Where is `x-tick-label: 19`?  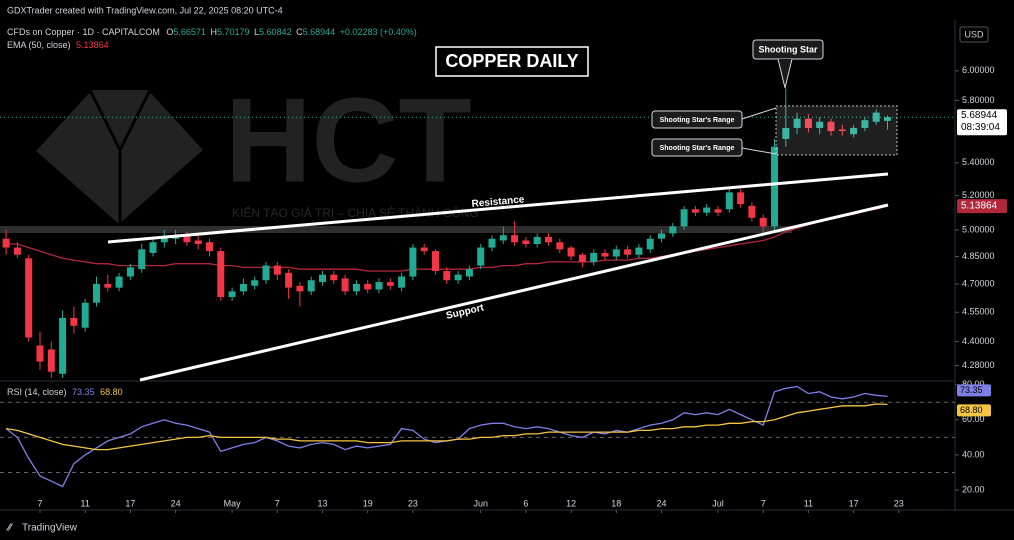
x-tick-label: 19 is located at coordinates (368, 503).